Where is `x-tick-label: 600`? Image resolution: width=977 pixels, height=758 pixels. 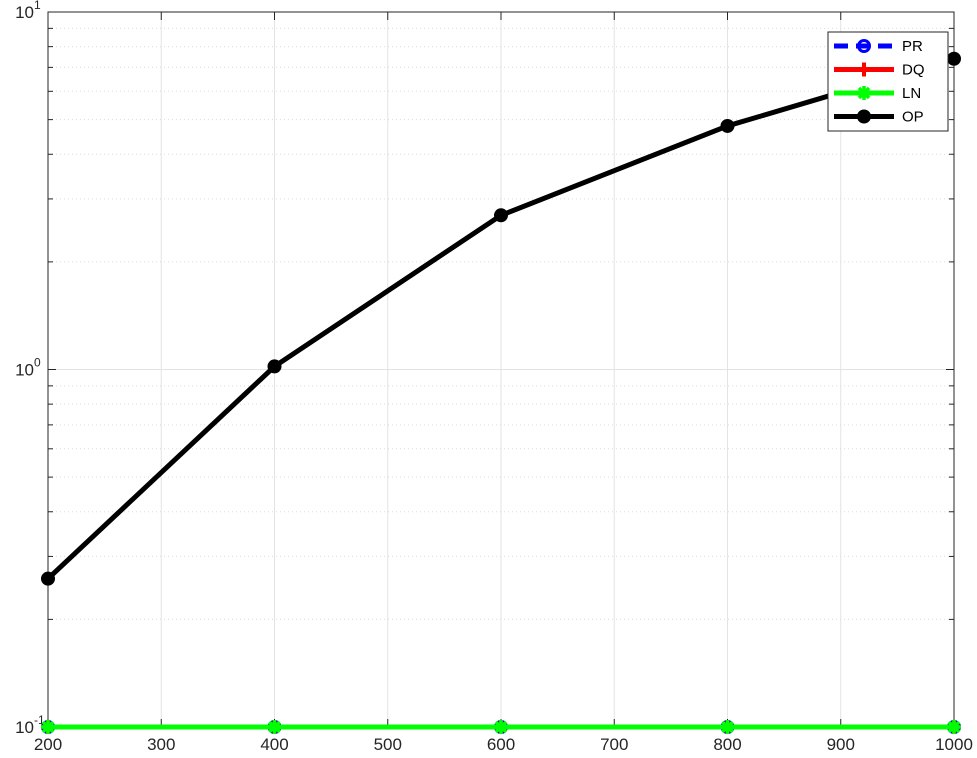
x-tick-label: 600 is located at coordinates (501, 744).